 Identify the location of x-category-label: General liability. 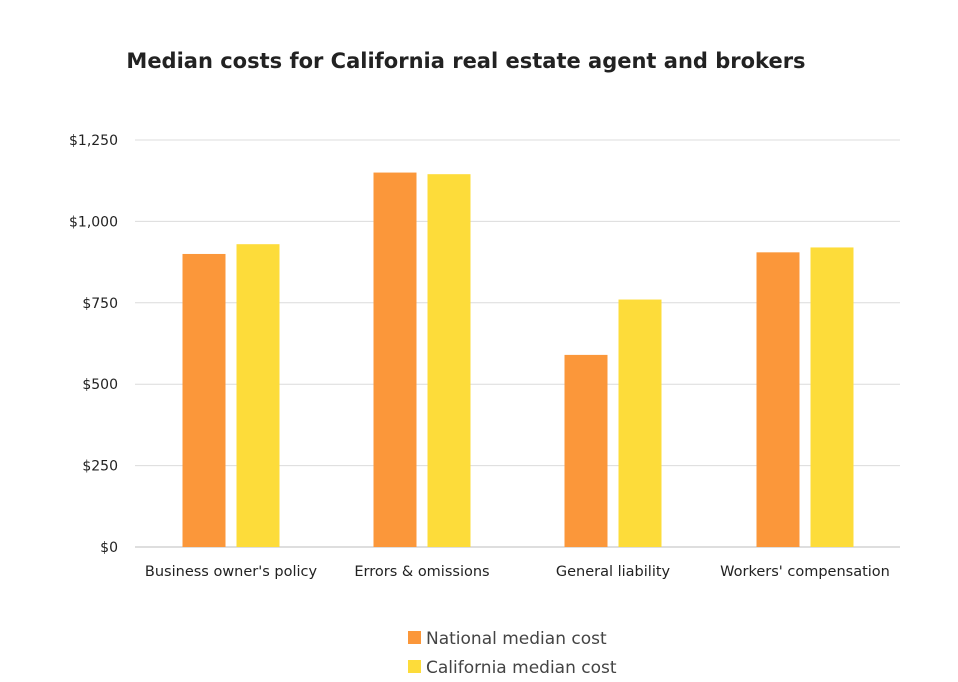
(613, 572).